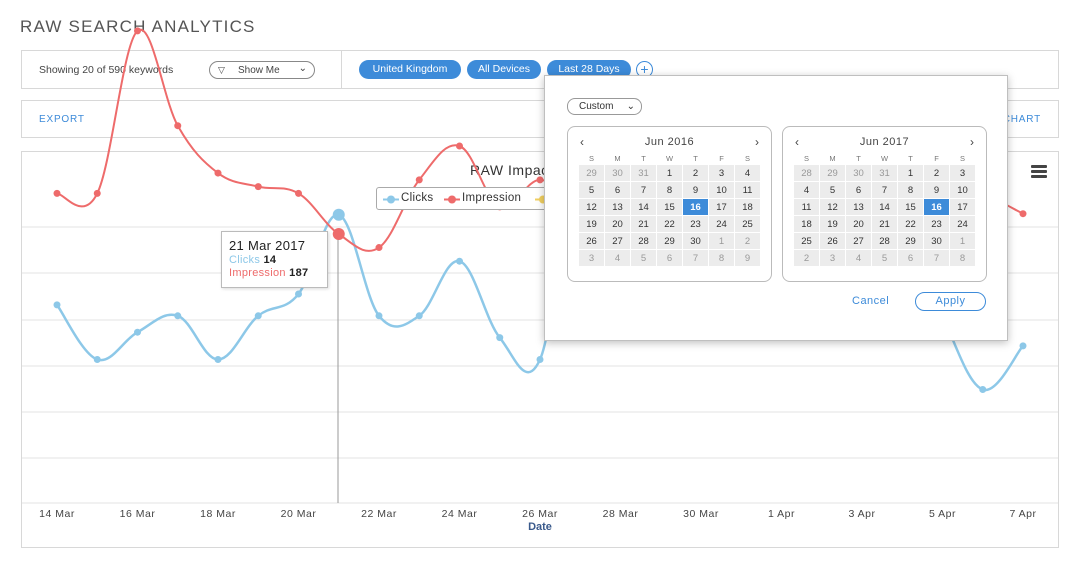  Describe the element at coordinates (643, 241) in the screenshot. I see `calendar-day: 28` at that location.